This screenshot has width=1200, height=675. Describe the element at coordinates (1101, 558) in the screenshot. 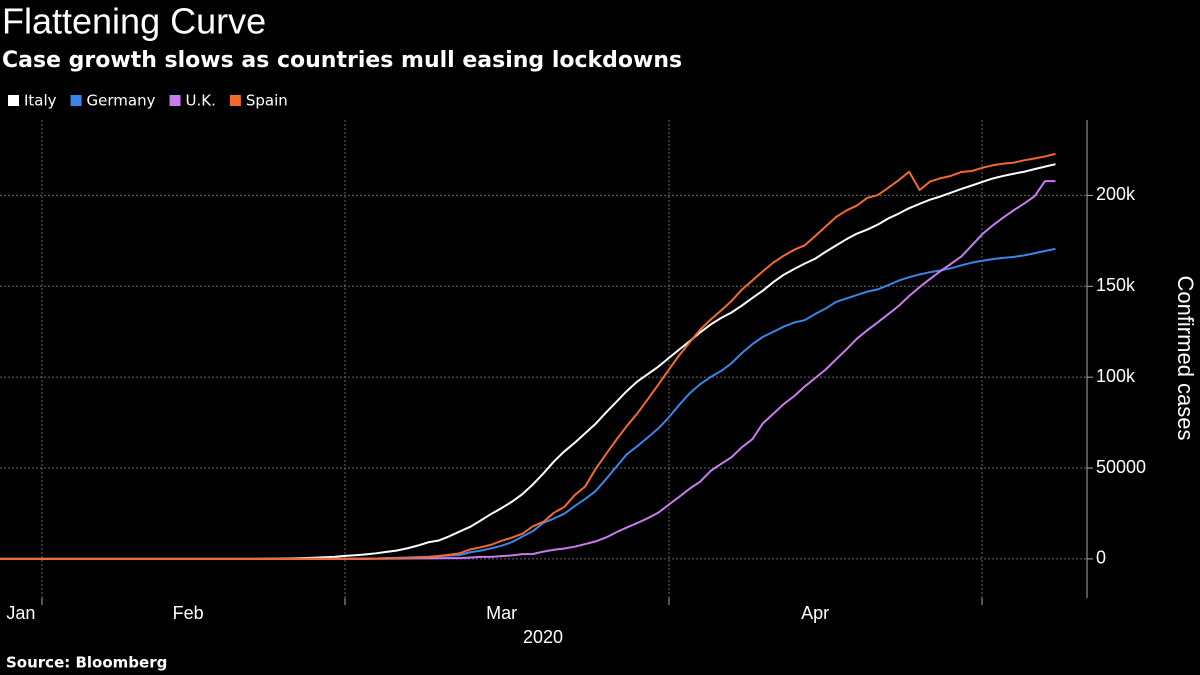

I see `y-tick-label: 0` at that location.